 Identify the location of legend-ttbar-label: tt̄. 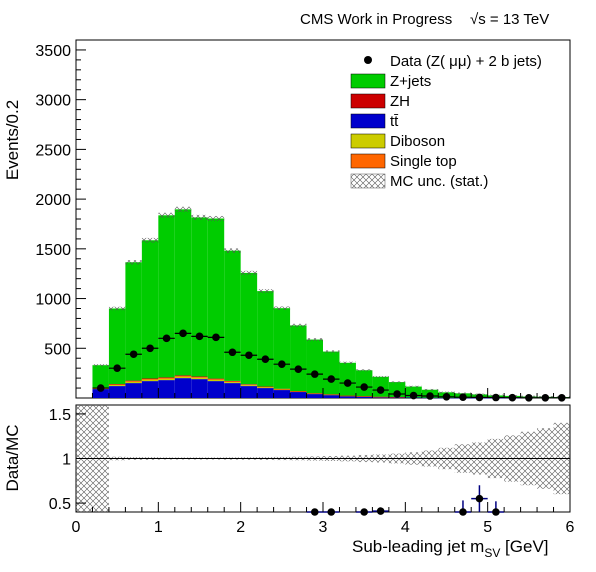
(394, 121).